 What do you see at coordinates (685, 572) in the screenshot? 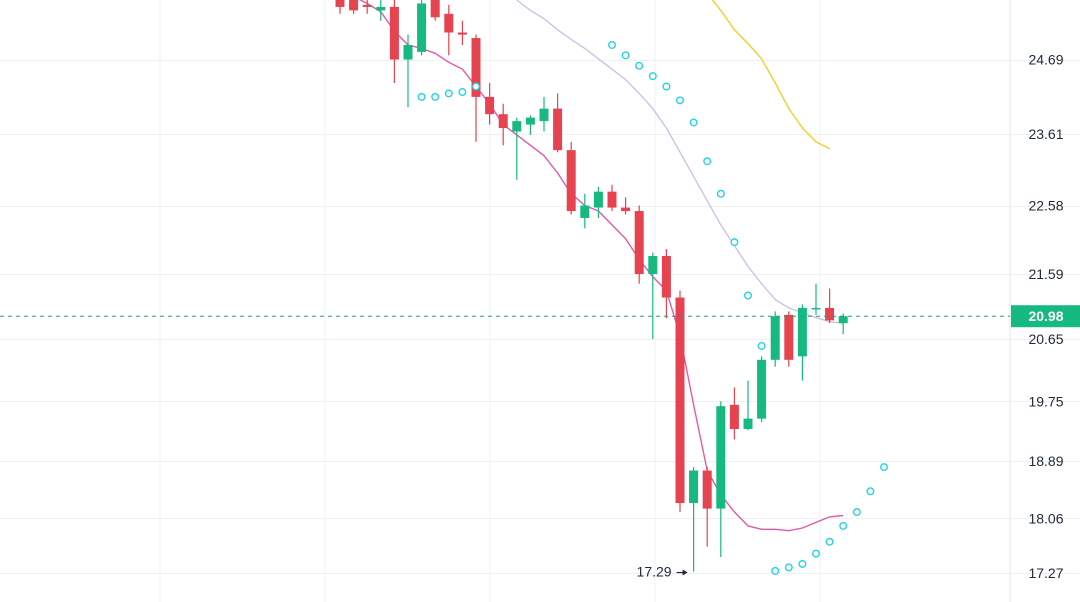
I see `low-arrow-head` at bounding box center [685, 572].